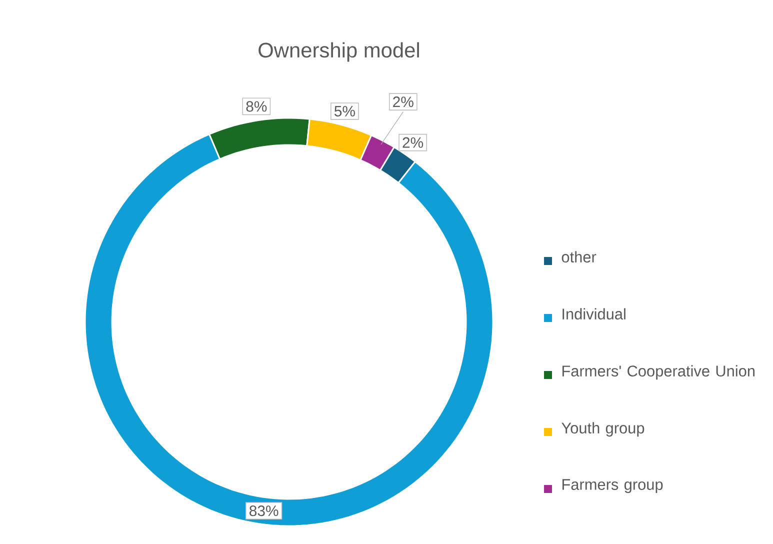  I want to click on legend-label: Farmers group, so click(612, 486).